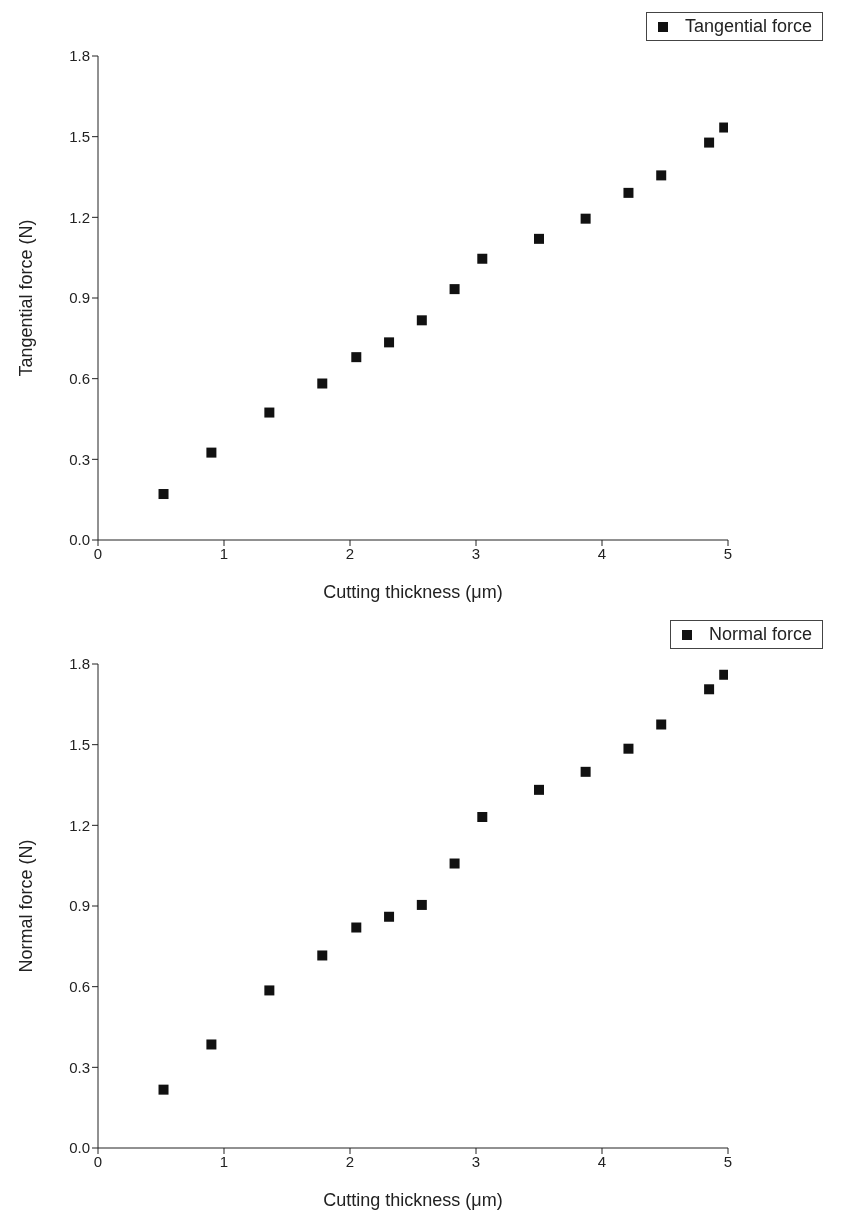 The image size is (851, 1227). I want to click on y-axis-title: Normal force (N), so click(26, 906).